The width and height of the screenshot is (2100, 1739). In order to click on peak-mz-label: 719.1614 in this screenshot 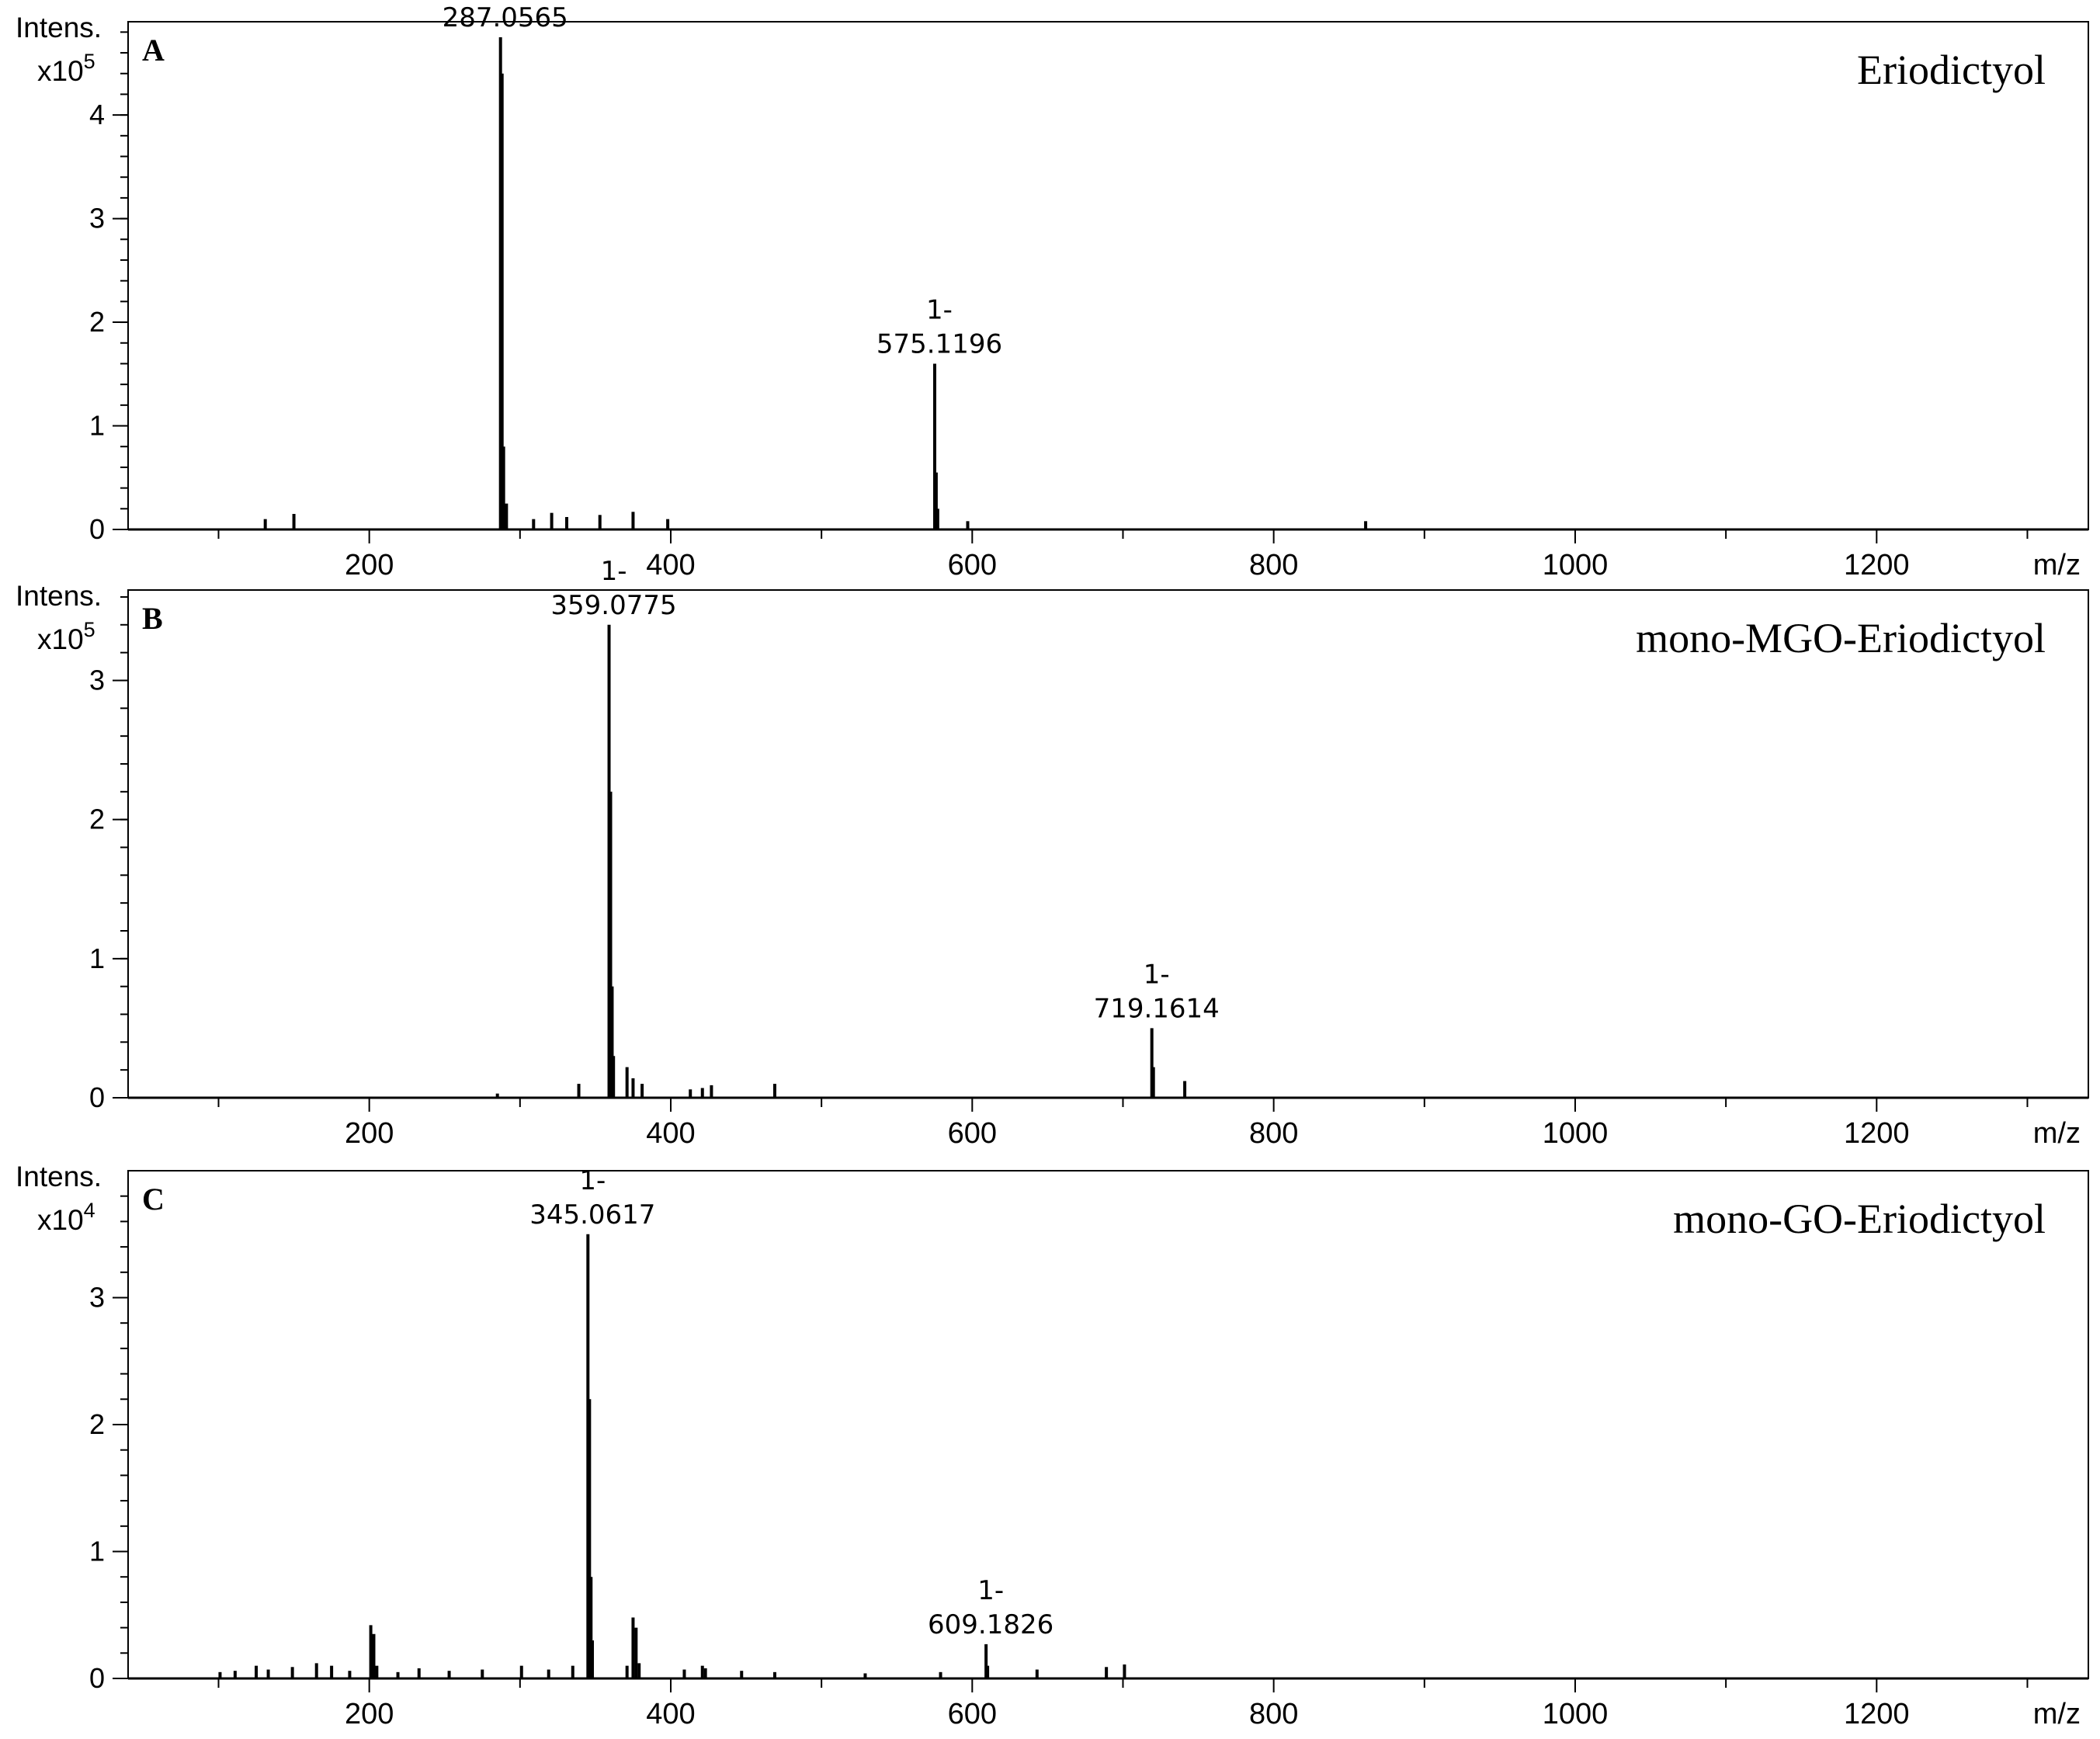, I will do `click(1157, 1008)`.